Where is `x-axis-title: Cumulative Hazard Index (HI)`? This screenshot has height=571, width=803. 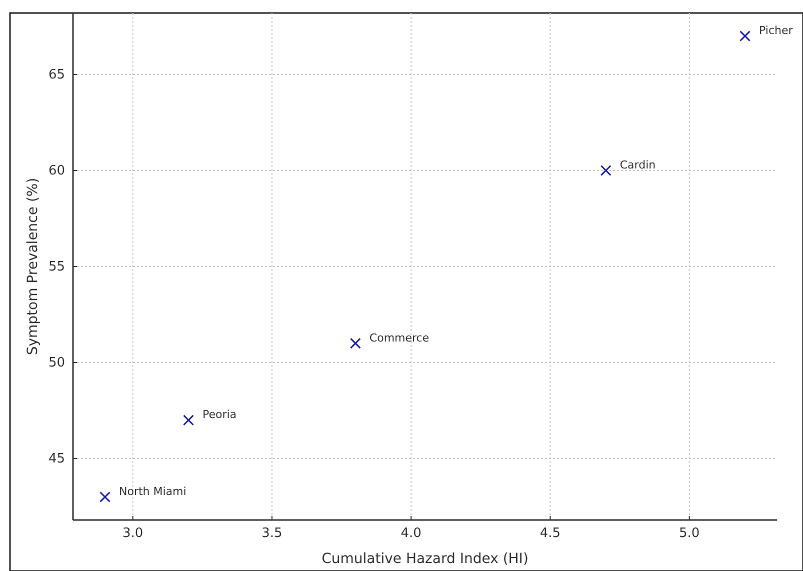 x-axis-title: Cumulative Hazard Index (HI) is located at coordinates (425, 559).